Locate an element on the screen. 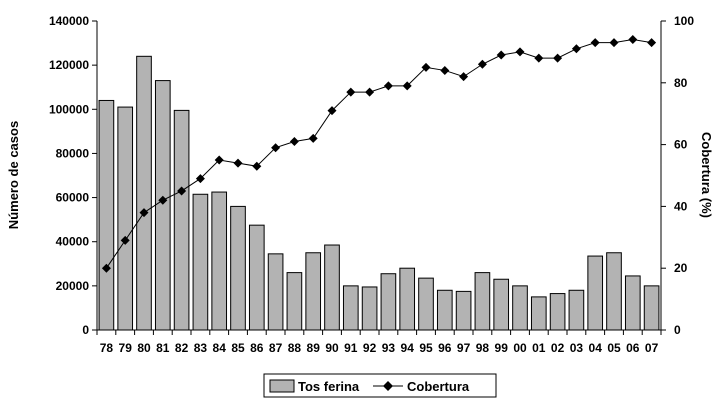 The width and height of the screenshot is (713, 399). legend-swatch-bar is located at coordinates (282, 386).